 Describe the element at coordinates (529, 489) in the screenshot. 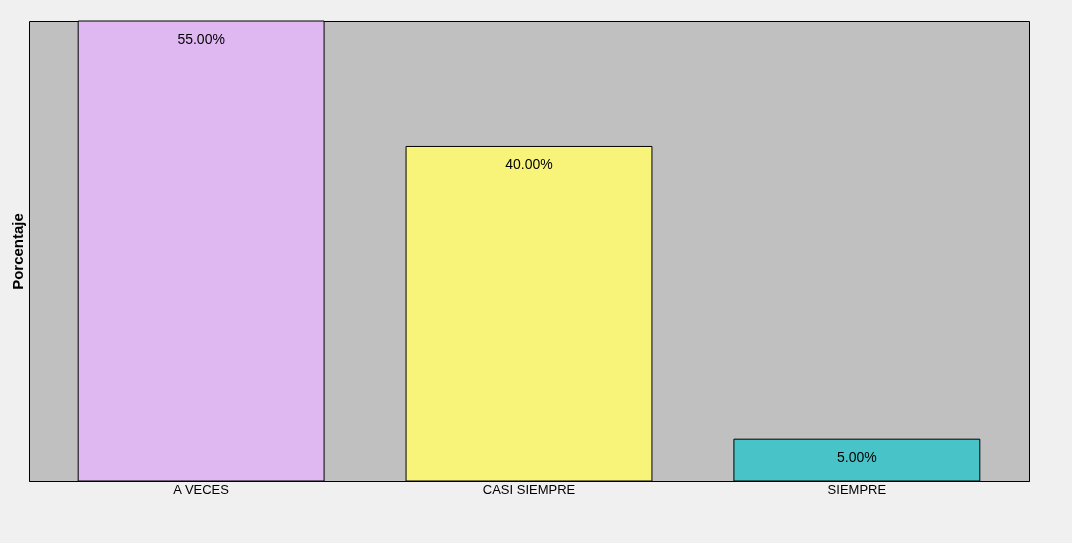

I see `x-tick-label: CASI SIEMPRE` at that location.